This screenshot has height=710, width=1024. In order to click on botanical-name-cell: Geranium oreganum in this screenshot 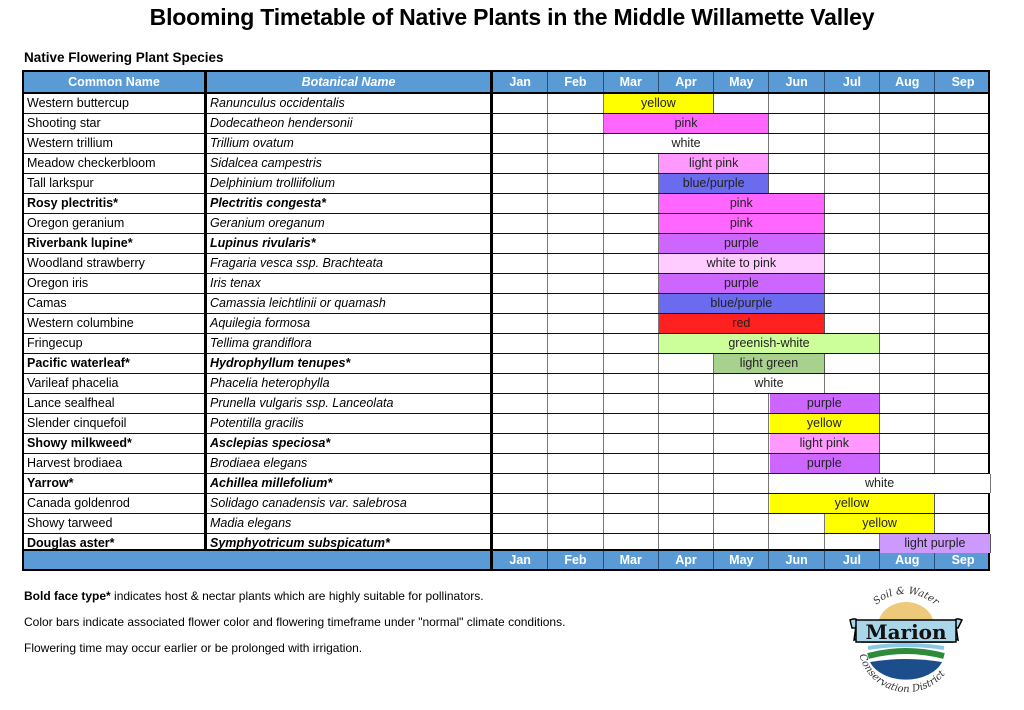, I will do `click(350, 223)`.